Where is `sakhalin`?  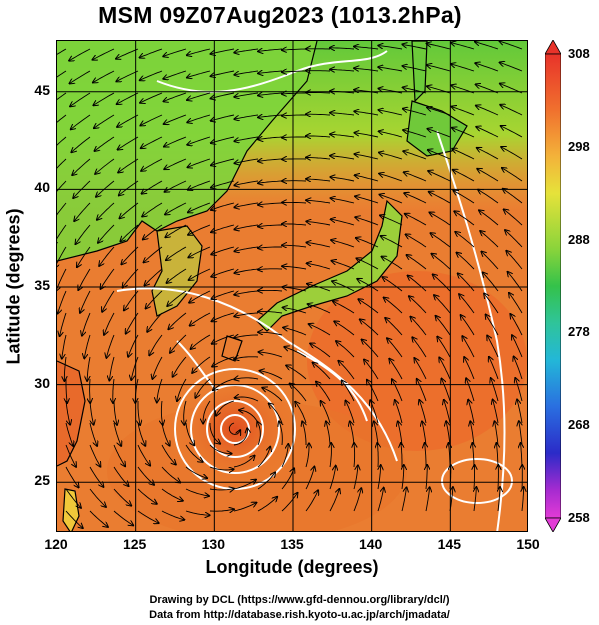
sakhalin is located at coordinates (419, 71).